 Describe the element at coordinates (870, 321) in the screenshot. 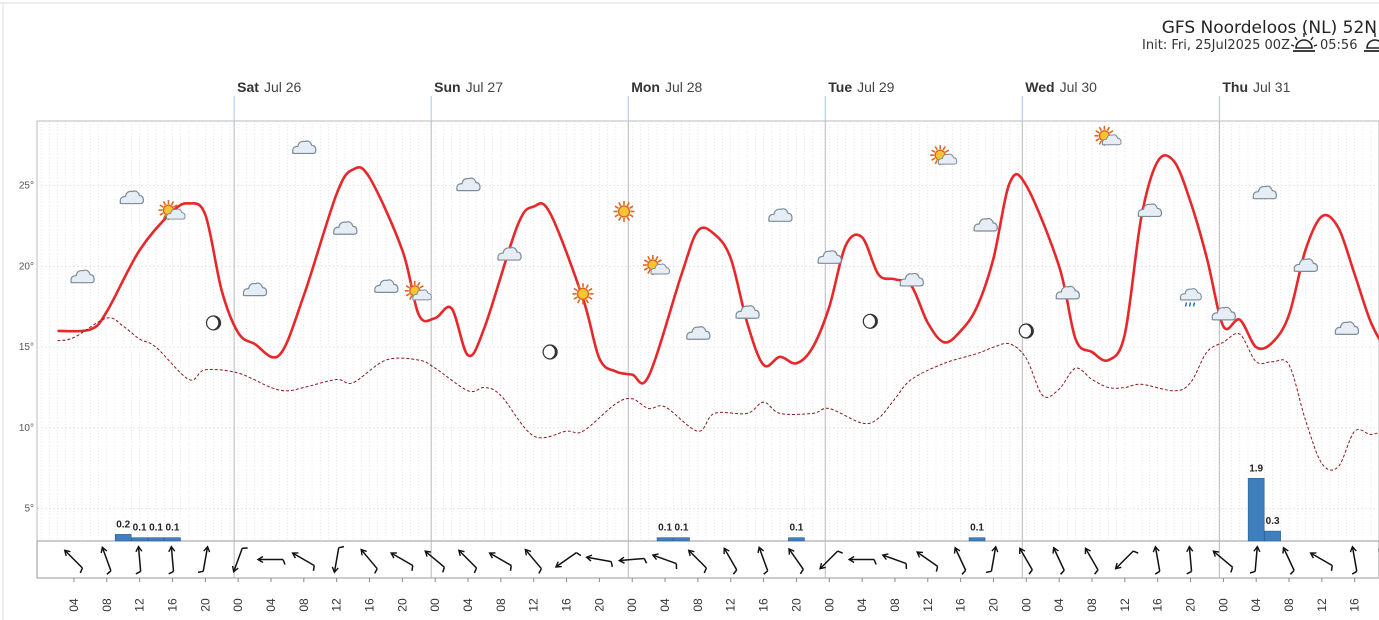

I see `moon-shape` at that location.